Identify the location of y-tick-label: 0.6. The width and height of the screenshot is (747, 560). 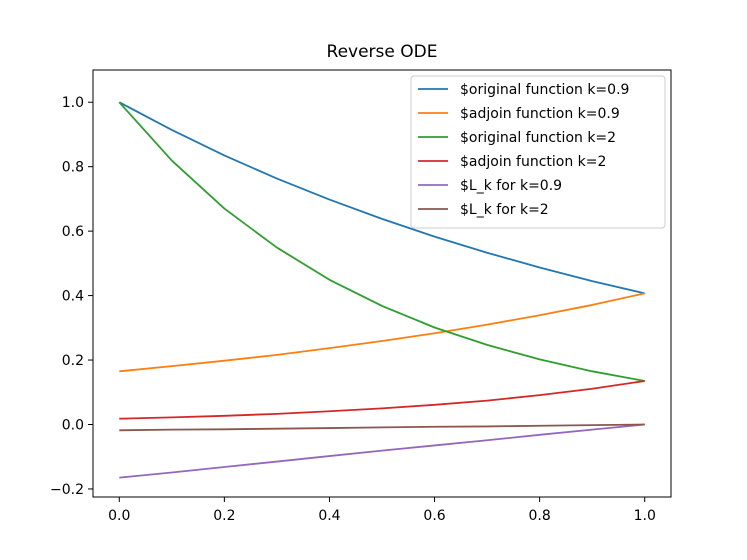
(73, 232).